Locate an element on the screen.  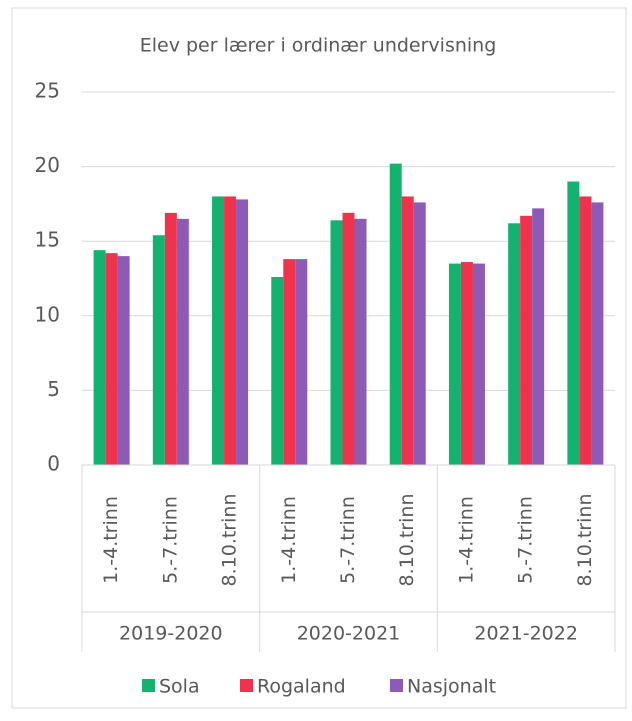
y-tick-label: 15 is located at coordinates (47, 240).